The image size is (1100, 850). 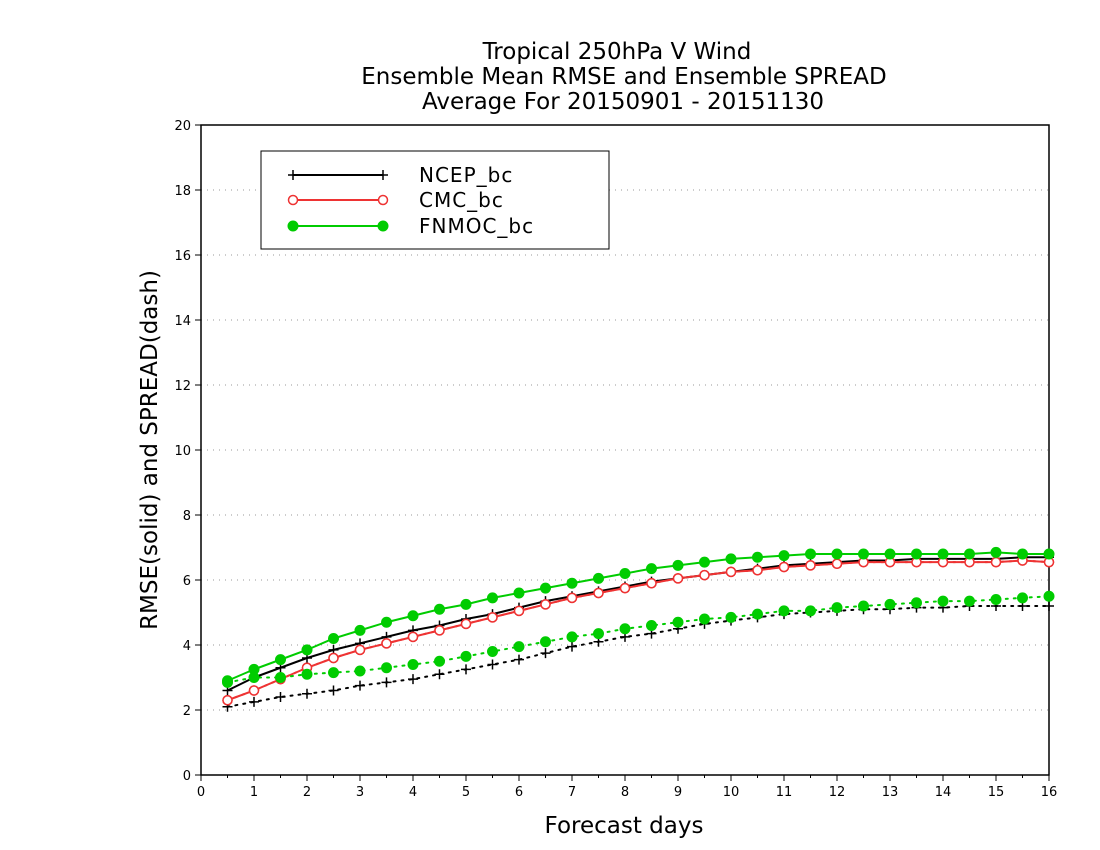 What do you see at coordinates (150, 450) in the screenshot?
I see `y-axis-label: RMSE(solid) and SPREAD(dash)` at bounding box center [150, 450].